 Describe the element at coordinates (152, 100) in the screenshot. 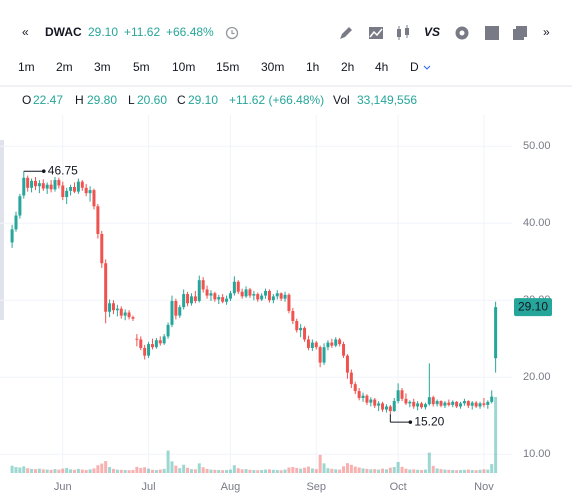

I see `legend-value: 20.60` at that location.